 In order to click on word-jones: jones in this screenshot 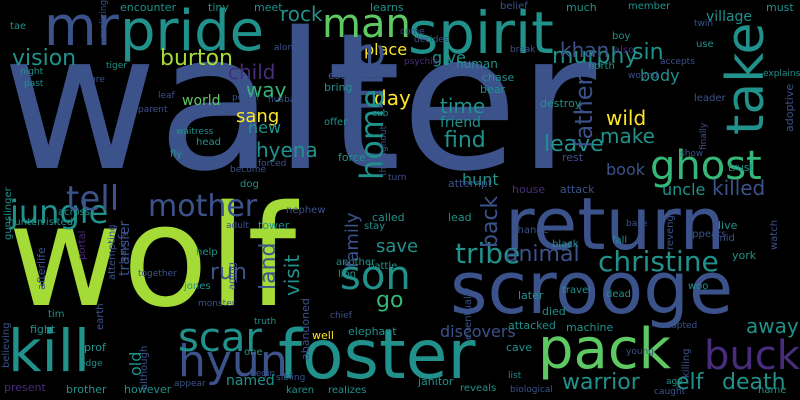, I will do `click(197, 286)`.